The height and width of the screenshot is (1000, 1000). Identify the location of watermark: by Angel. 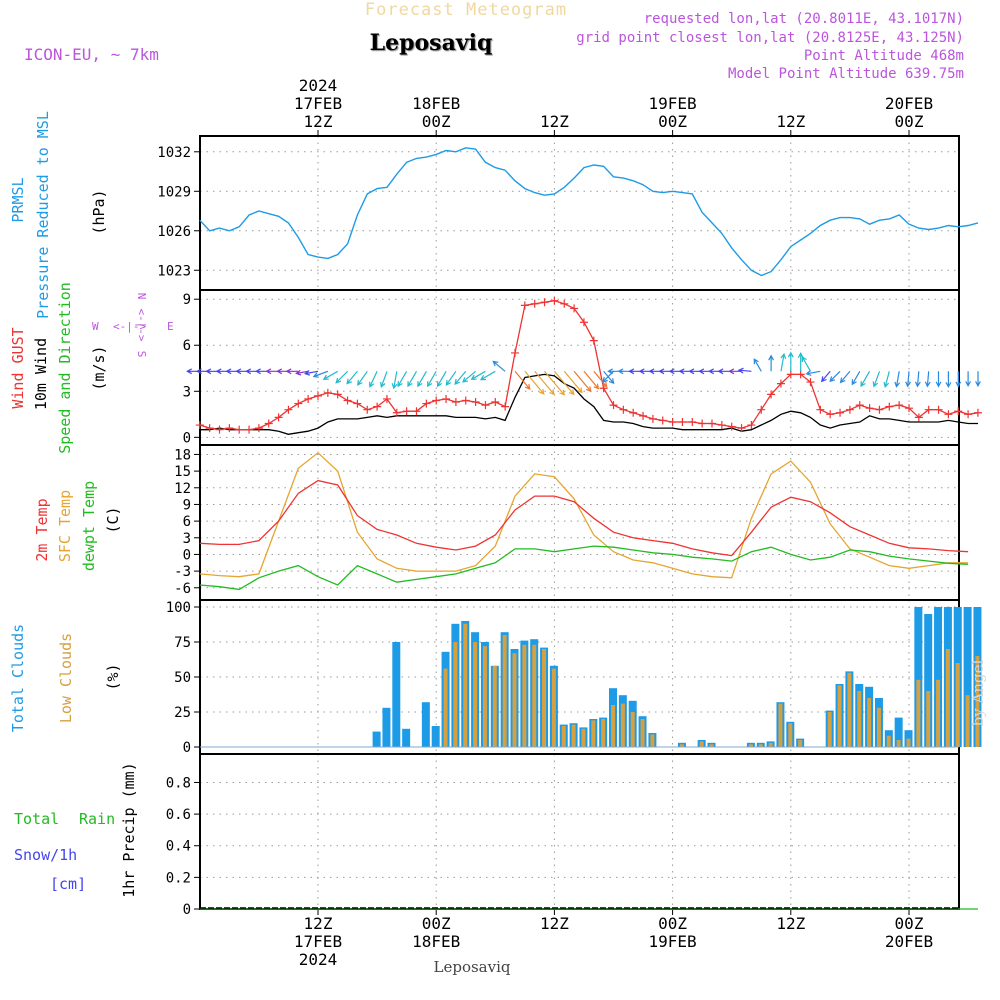
(978, 692).